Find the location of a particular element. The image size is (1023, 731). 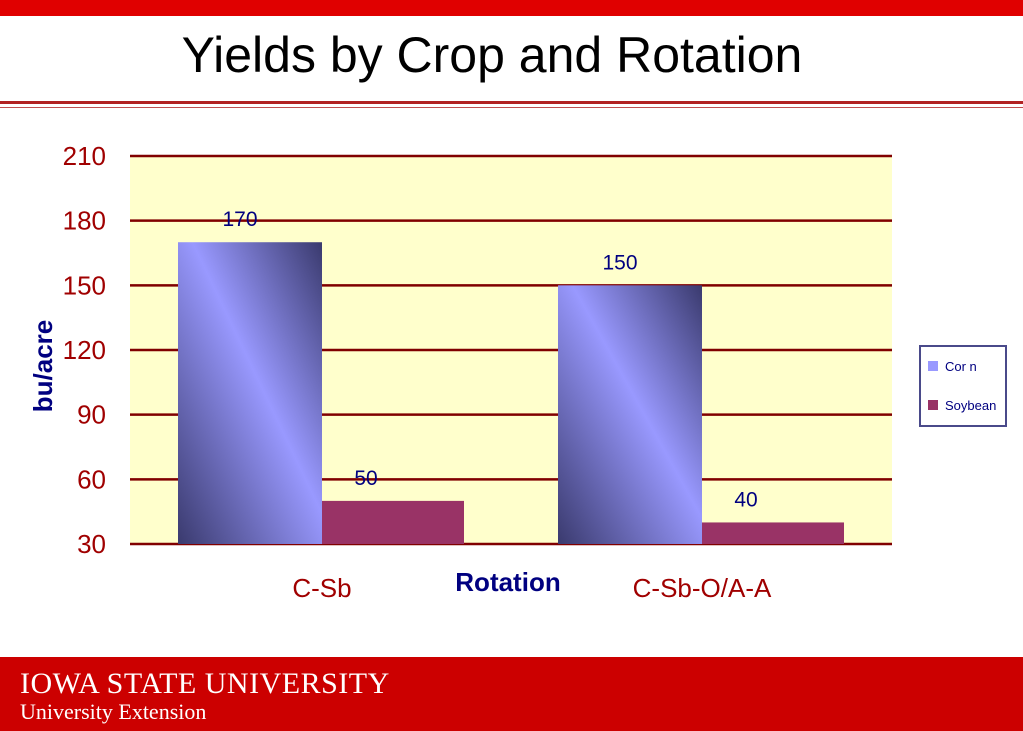

x-tick-label: C-Sb is located at coordinates (321, 588).